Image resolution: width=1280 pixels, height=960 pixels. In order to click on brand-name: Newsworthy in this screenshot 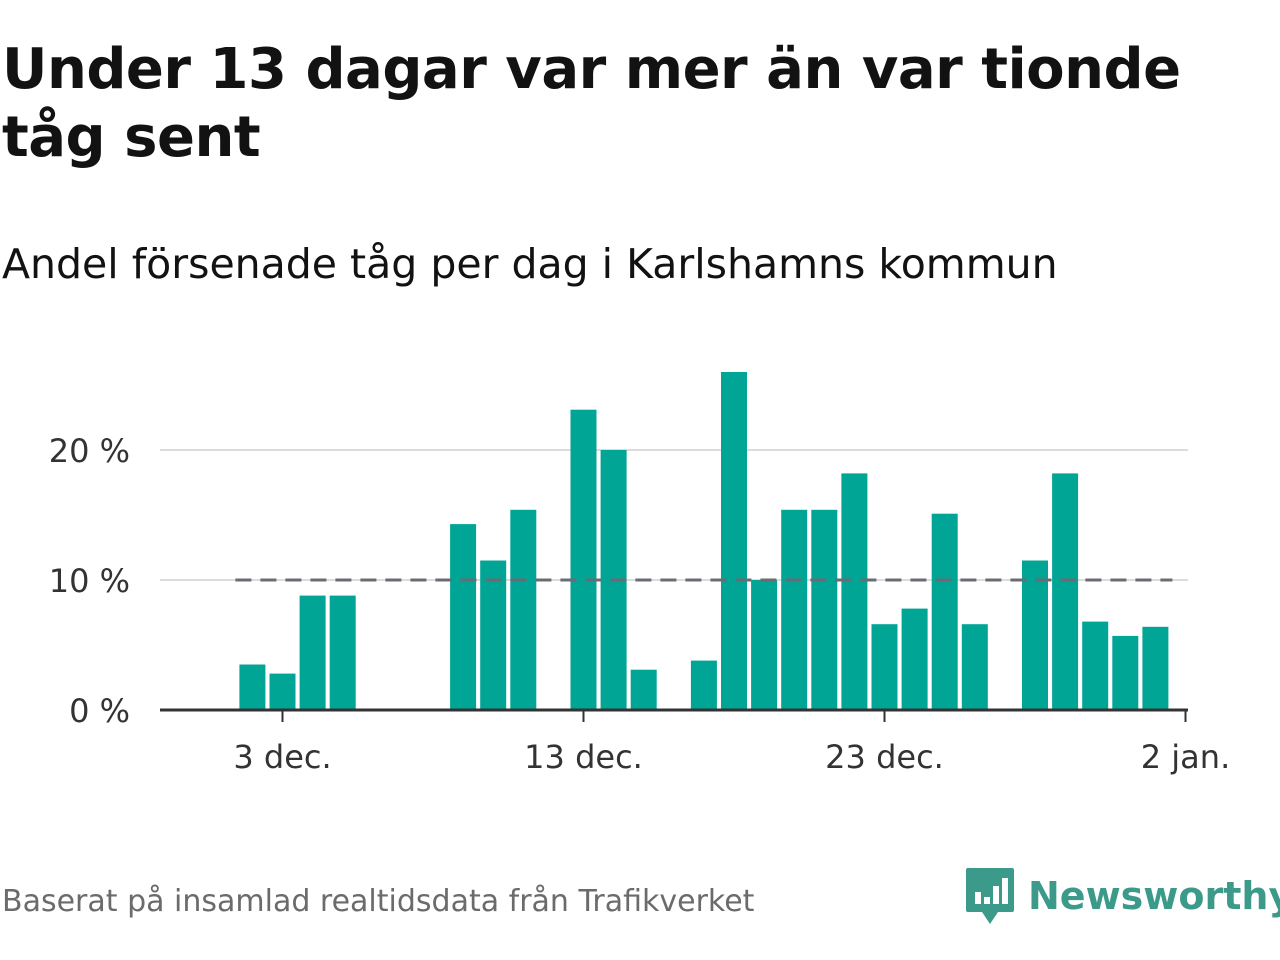, I will do `click(1154, 896)`.